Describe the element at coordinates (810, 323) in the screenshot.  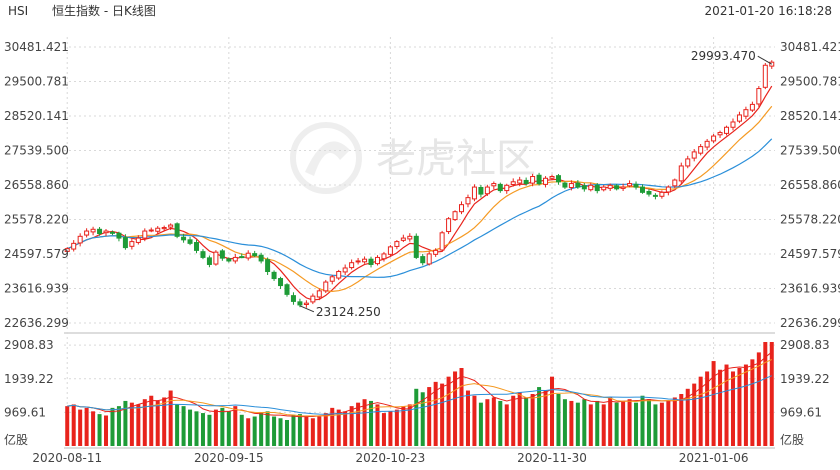
I see `price-tick-label-right: 22636.299` at that location.